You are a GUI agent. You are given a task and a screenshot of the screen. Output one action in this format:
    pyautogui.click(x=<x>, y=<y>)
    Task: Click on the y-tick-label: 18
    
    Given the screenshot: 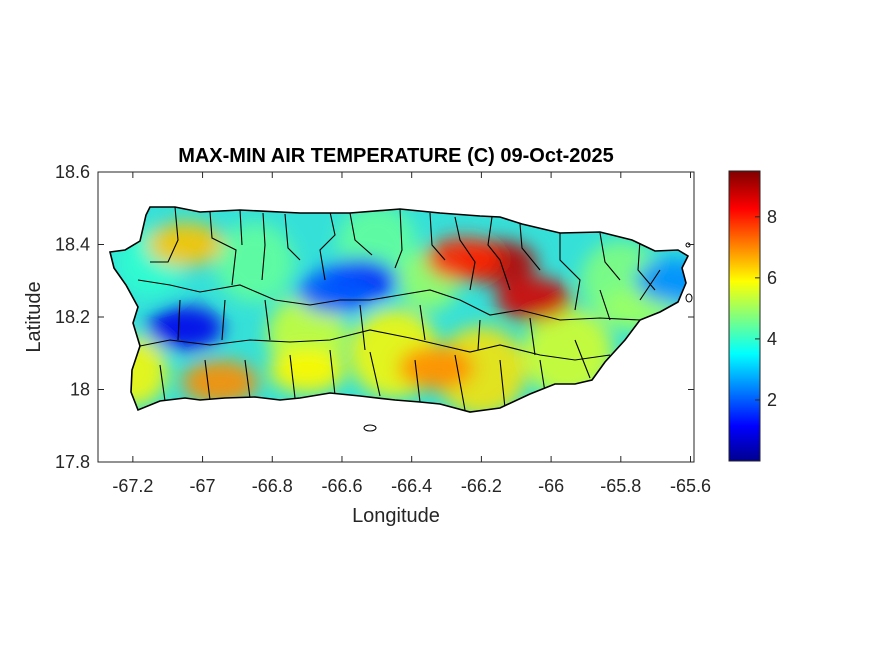 What is the action you would take?
    pyautogui.click(x=80, y=390)
    